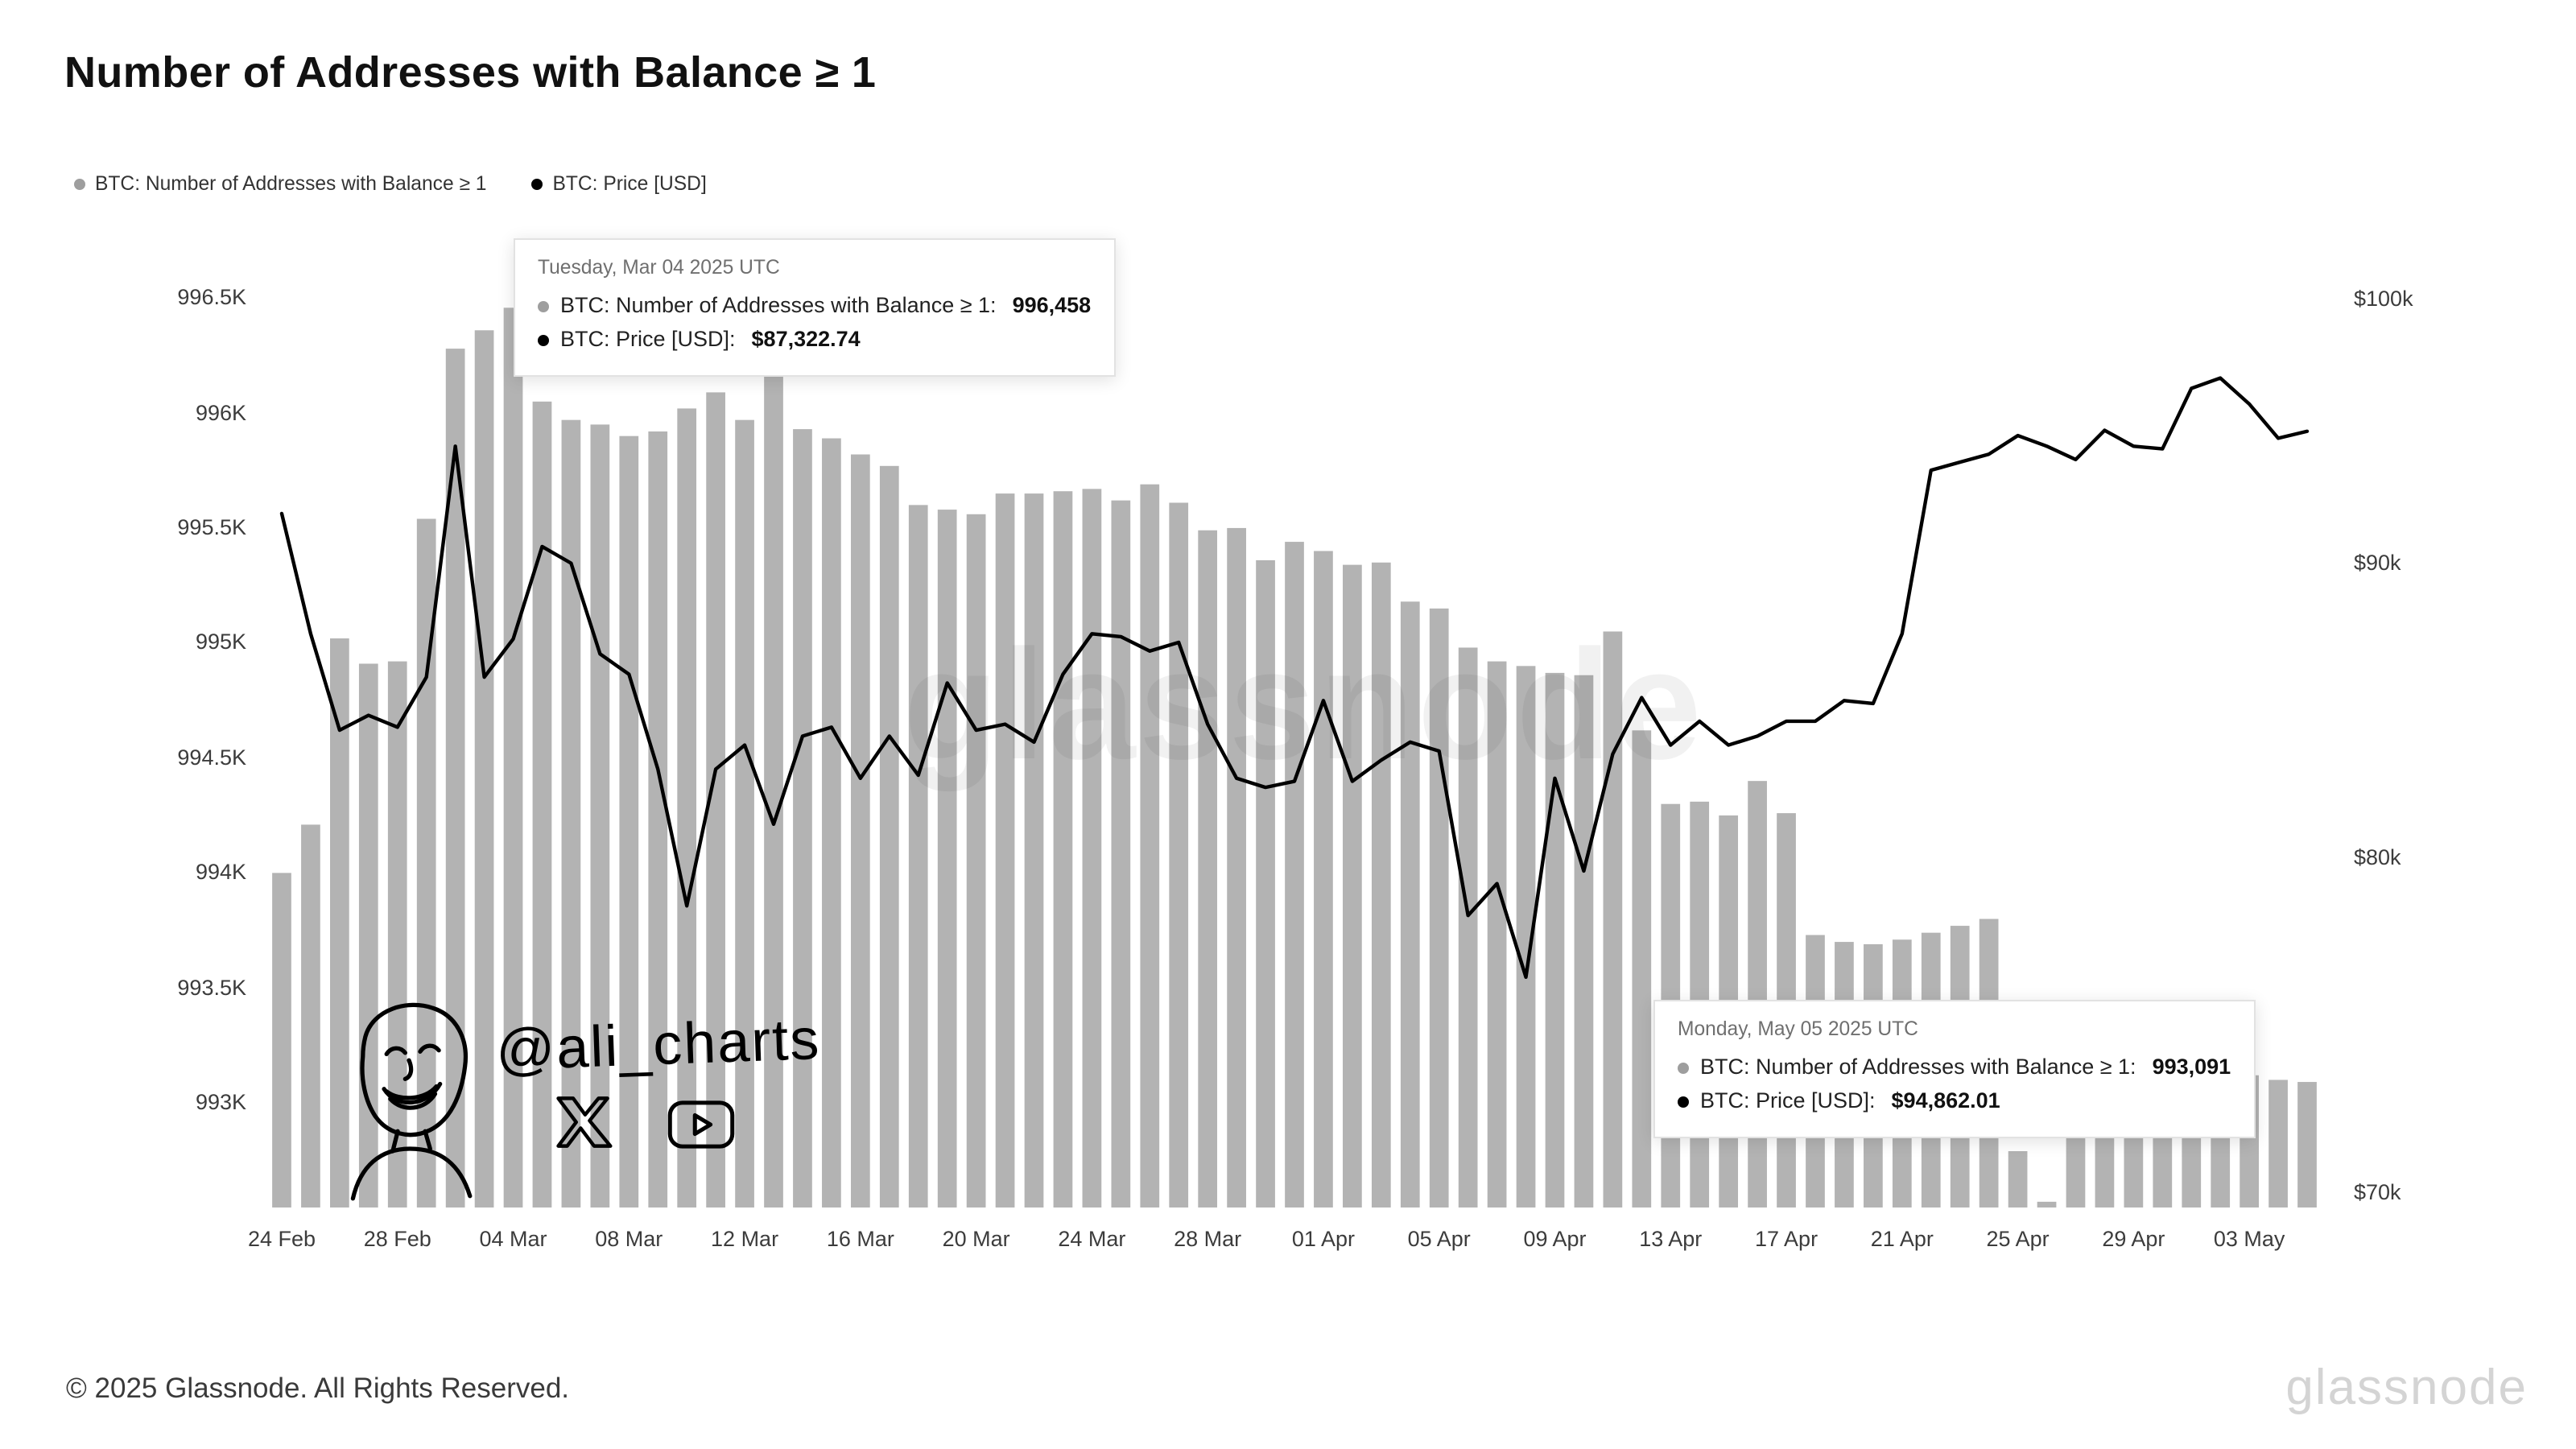  I want to click on axis-tick-label: 24 Feb, so click(281, 1239).